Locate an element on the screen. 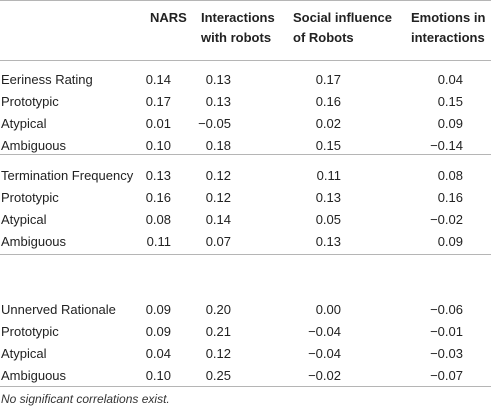 The width and height of the screenshot is (491, 411). table-row: Ambiguous 0.10 0.25 −0.02 −0.07 is located at coordinates (245, 376).